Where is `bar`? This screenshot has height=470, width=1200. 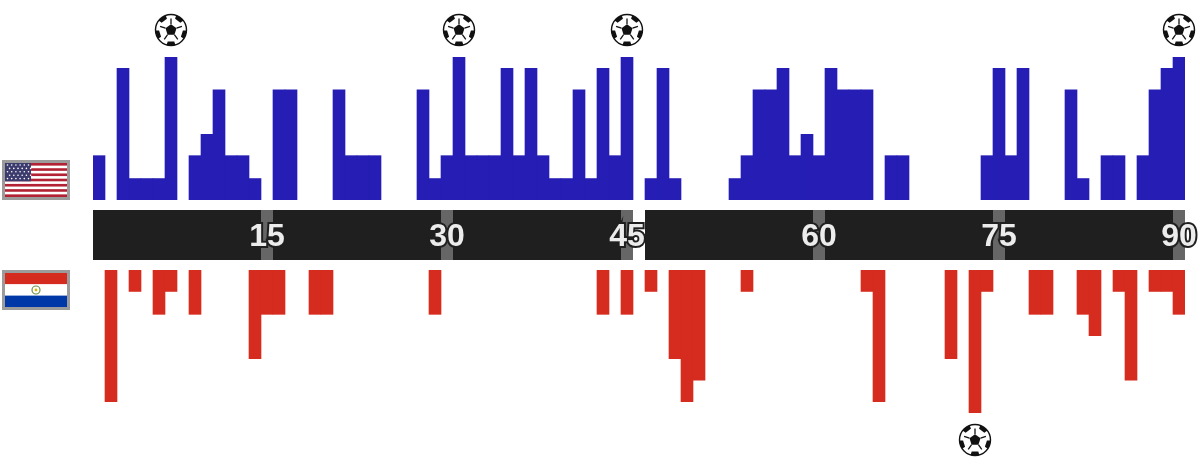 bar is located at coordinates (99, 177).